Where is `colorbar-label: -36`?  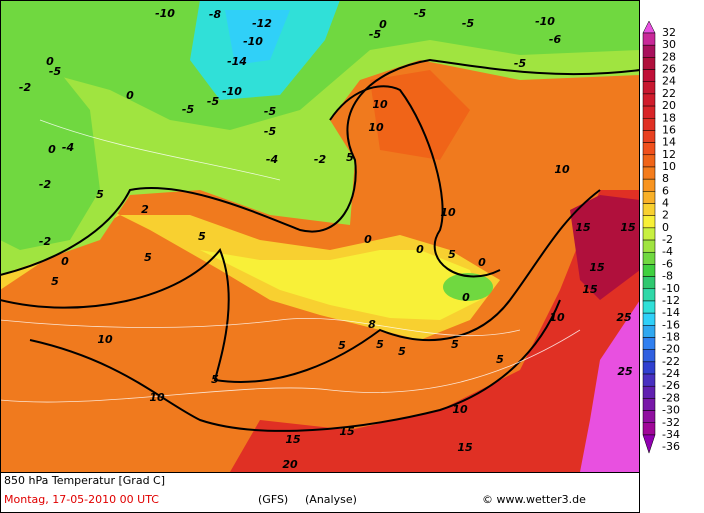 colorbar-label: -36 is located at coordinates (671, 446).